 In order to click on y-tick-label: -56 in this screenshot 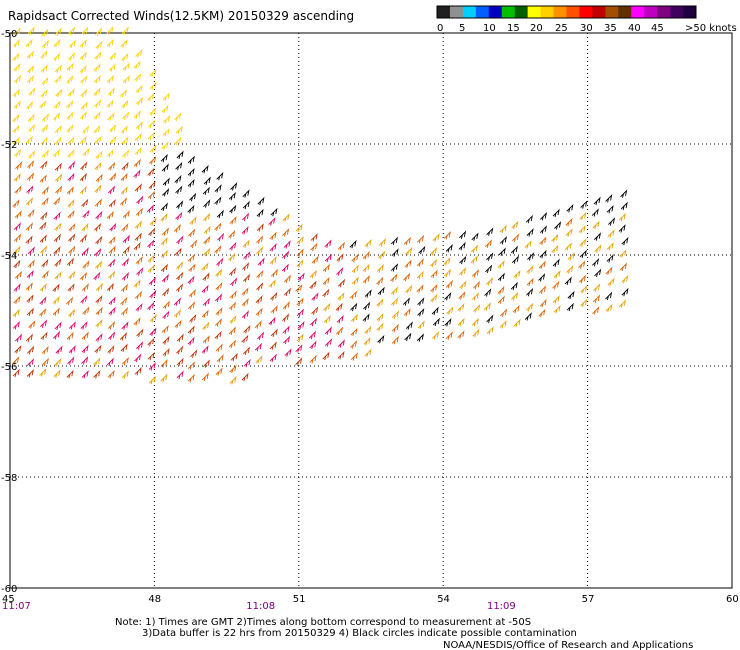, I will do `click(9, 367)`.